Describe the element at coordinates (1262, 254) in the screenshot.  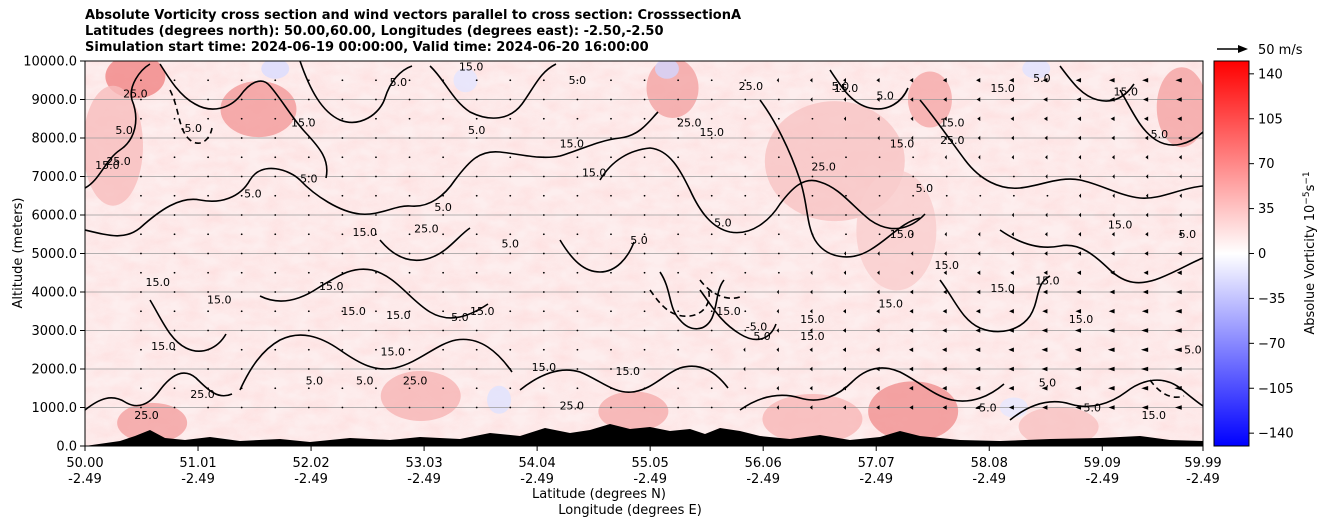
I see `colorbar-tick-label: 0` at that location.